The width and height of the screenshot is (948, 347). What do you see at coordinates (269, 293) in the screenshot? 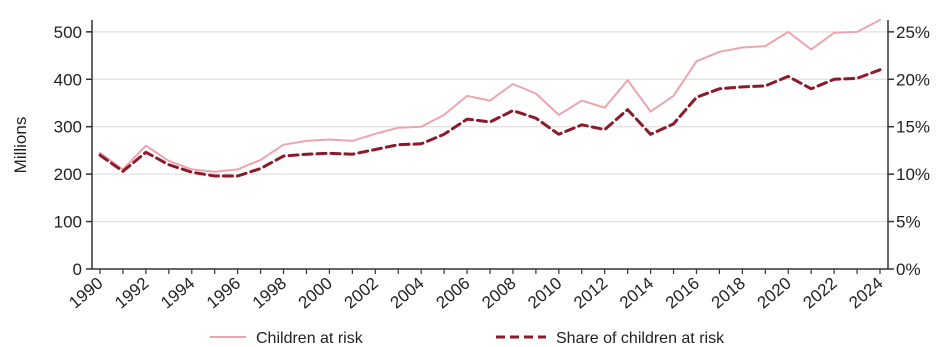
I see `x-tick-label: 1998` at bounding box center [269, 293].